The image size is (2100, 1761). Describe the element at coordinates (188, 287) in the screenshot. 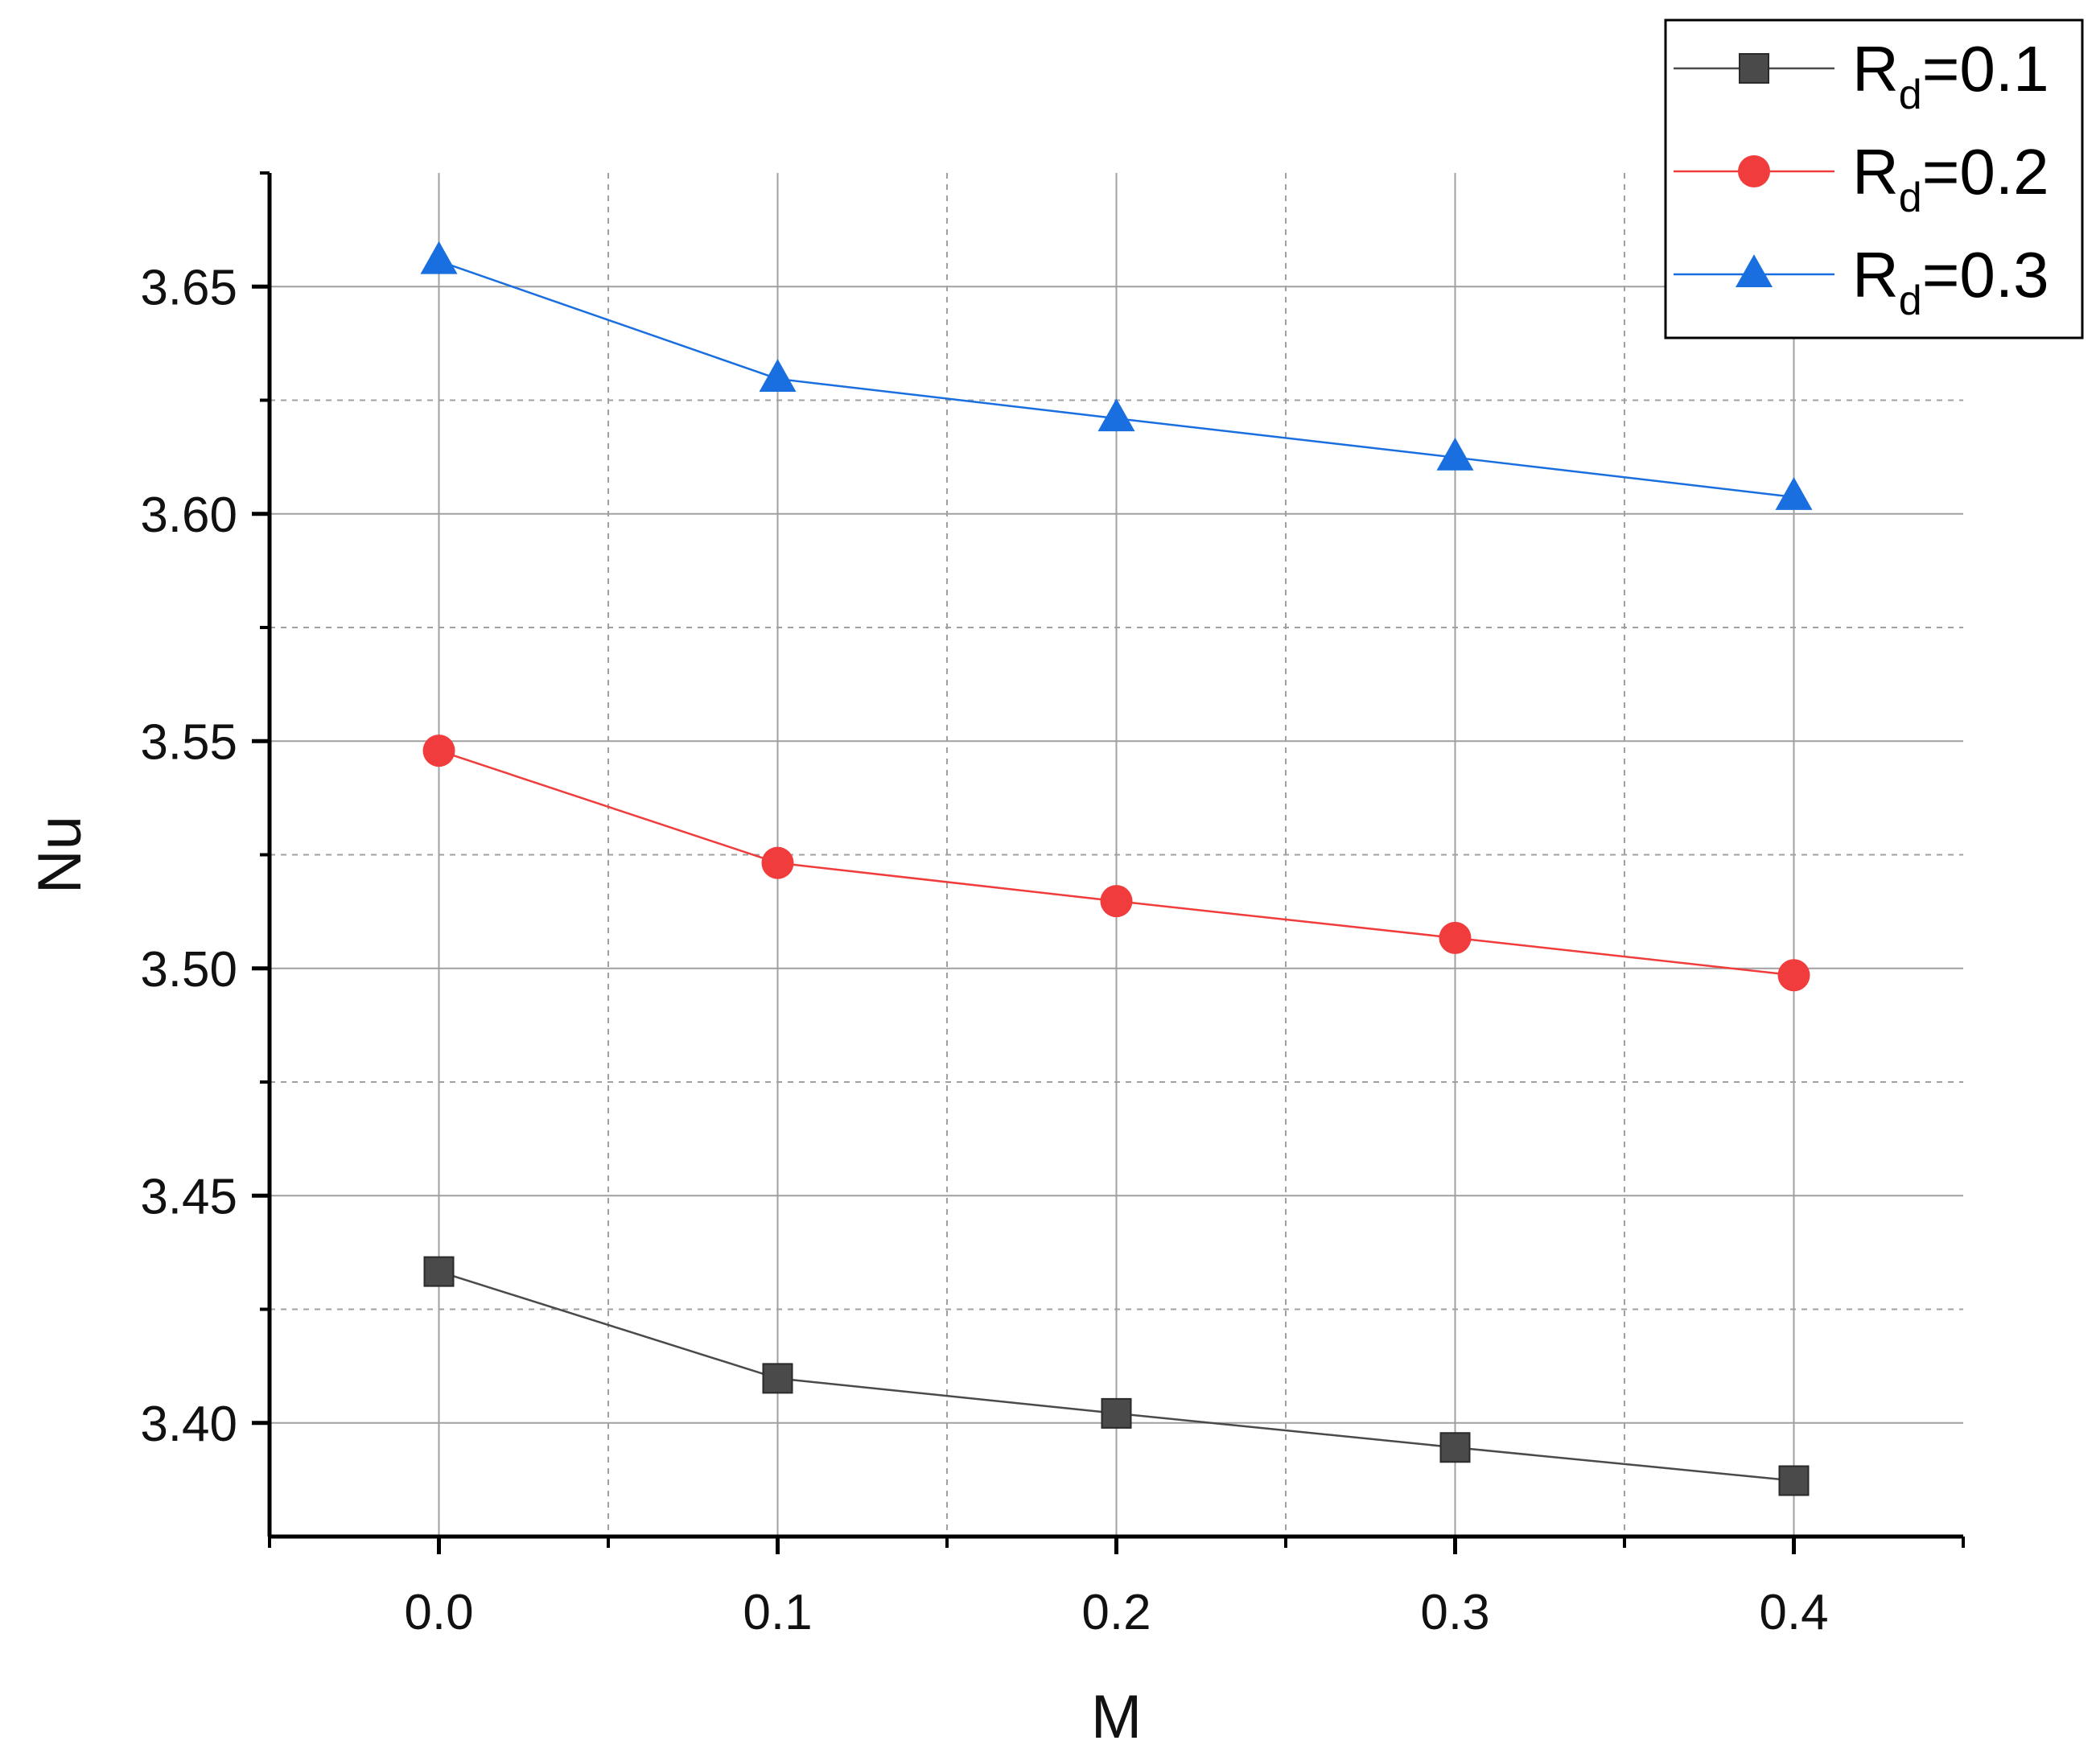

I see `y-tick-label: 3.65` at that location.